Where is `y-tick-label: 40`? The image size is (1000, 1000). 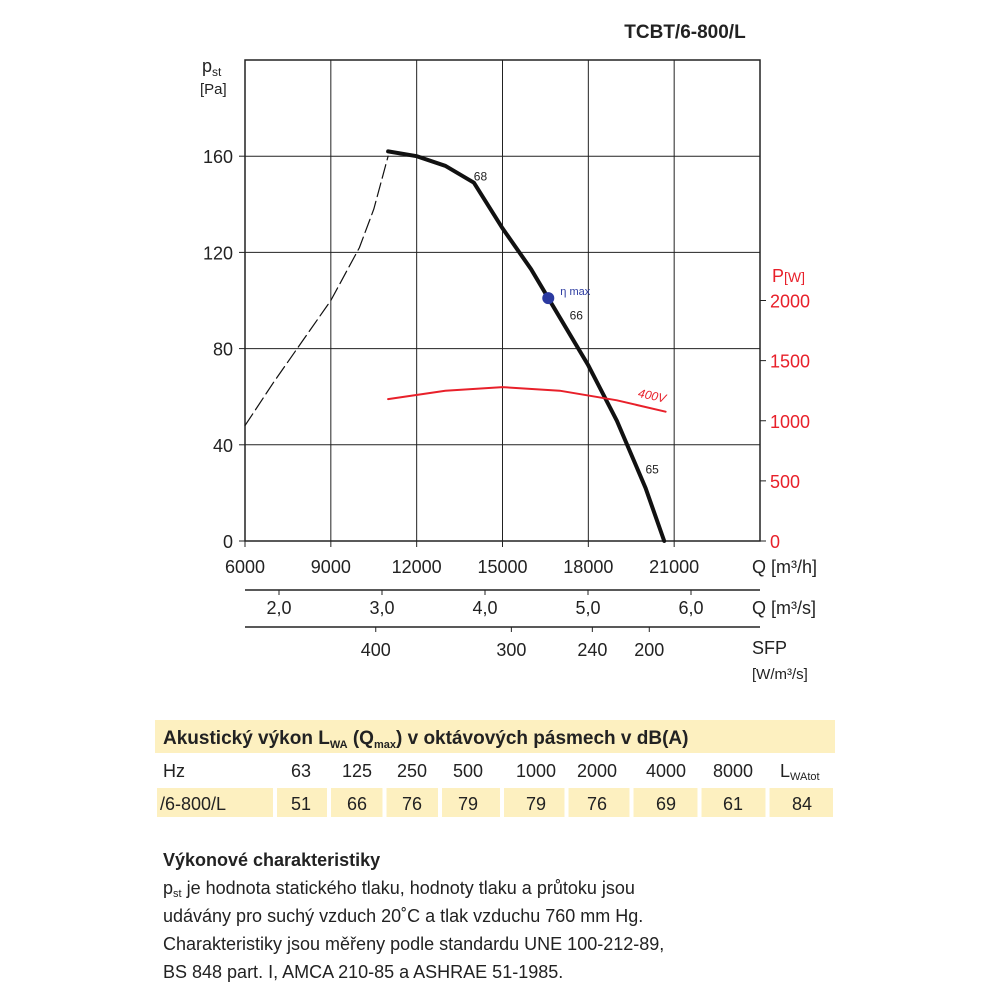
y-tick-label: 40 is located at coordinates (223, 446).